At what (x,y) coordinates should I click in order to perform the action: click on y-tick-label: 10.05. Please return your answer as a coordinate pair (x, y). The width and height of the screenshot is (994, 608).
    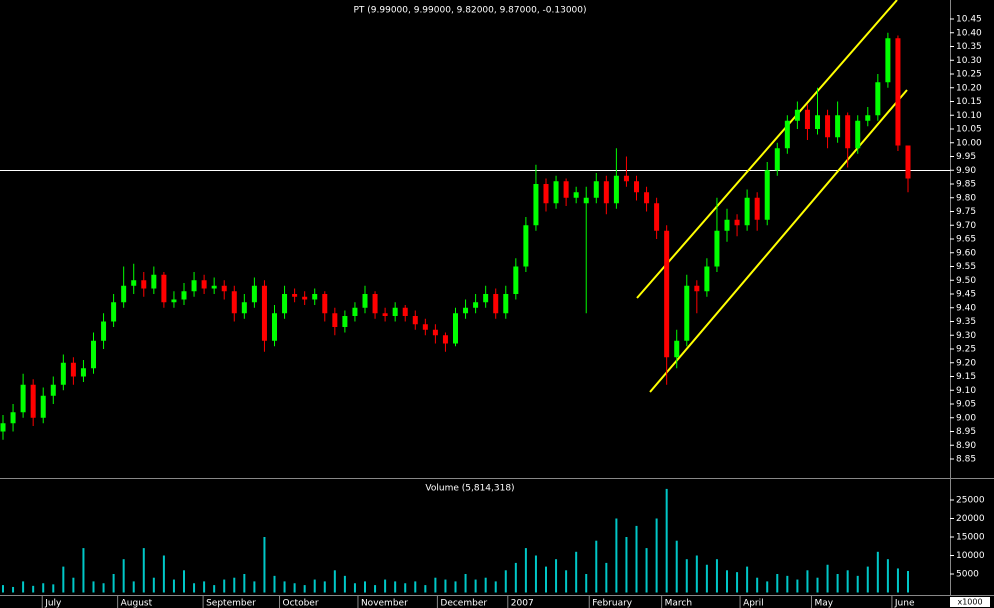
    Looking at the image, I should click on (969, 130).